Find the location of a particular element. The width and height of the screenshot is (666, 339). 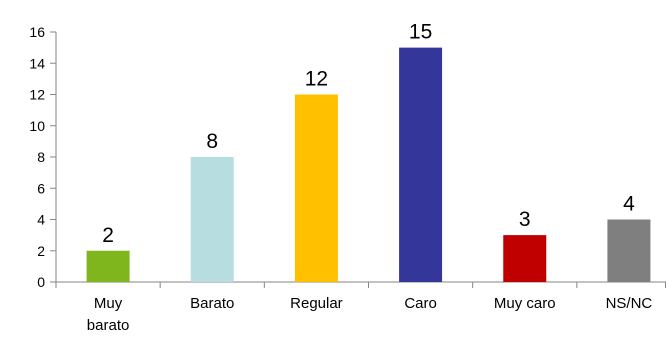

y-tick-label: 10 is located at coordinates (37, 126).